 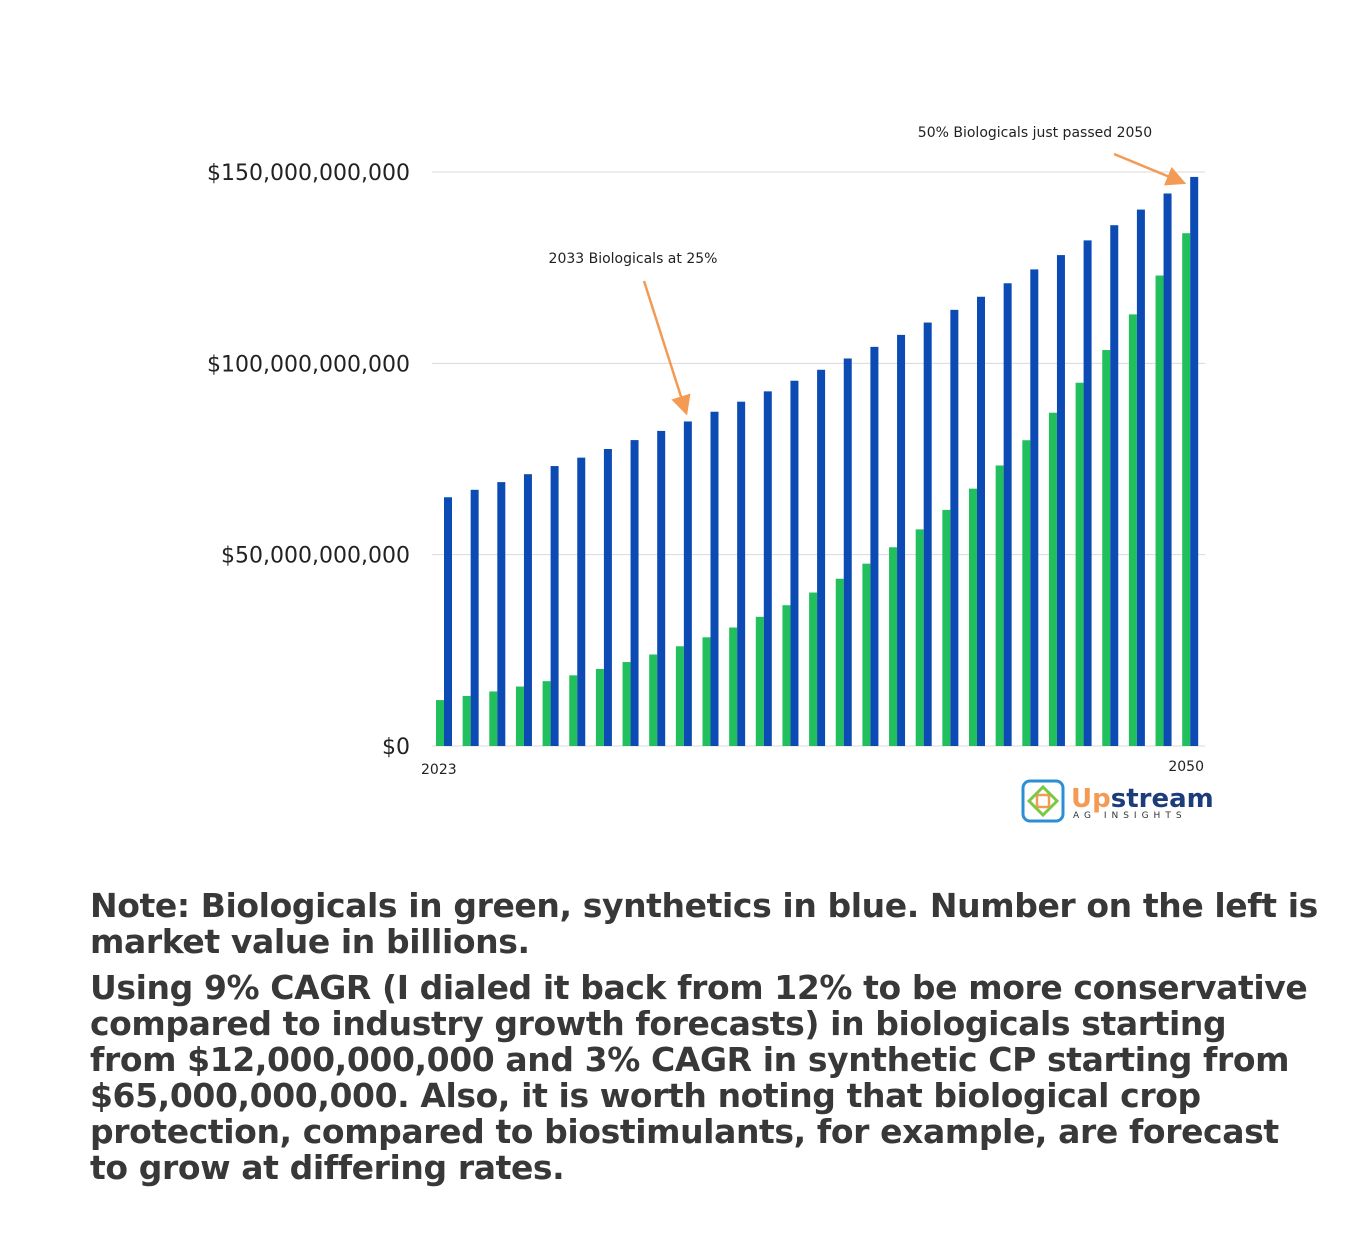 I want to click on annotation-2033: 2033 Biologicals at 25%, so click(x=633, y=259).